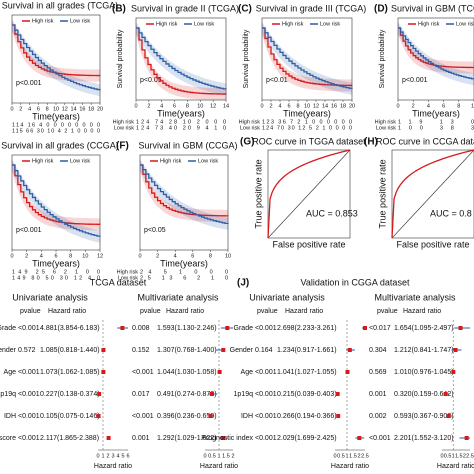  What do you see at coordinates (70, 416) in the screenshot?
I see `uni-hr: 0.105(0.075-0.146)` at bounding box center [70, 416].